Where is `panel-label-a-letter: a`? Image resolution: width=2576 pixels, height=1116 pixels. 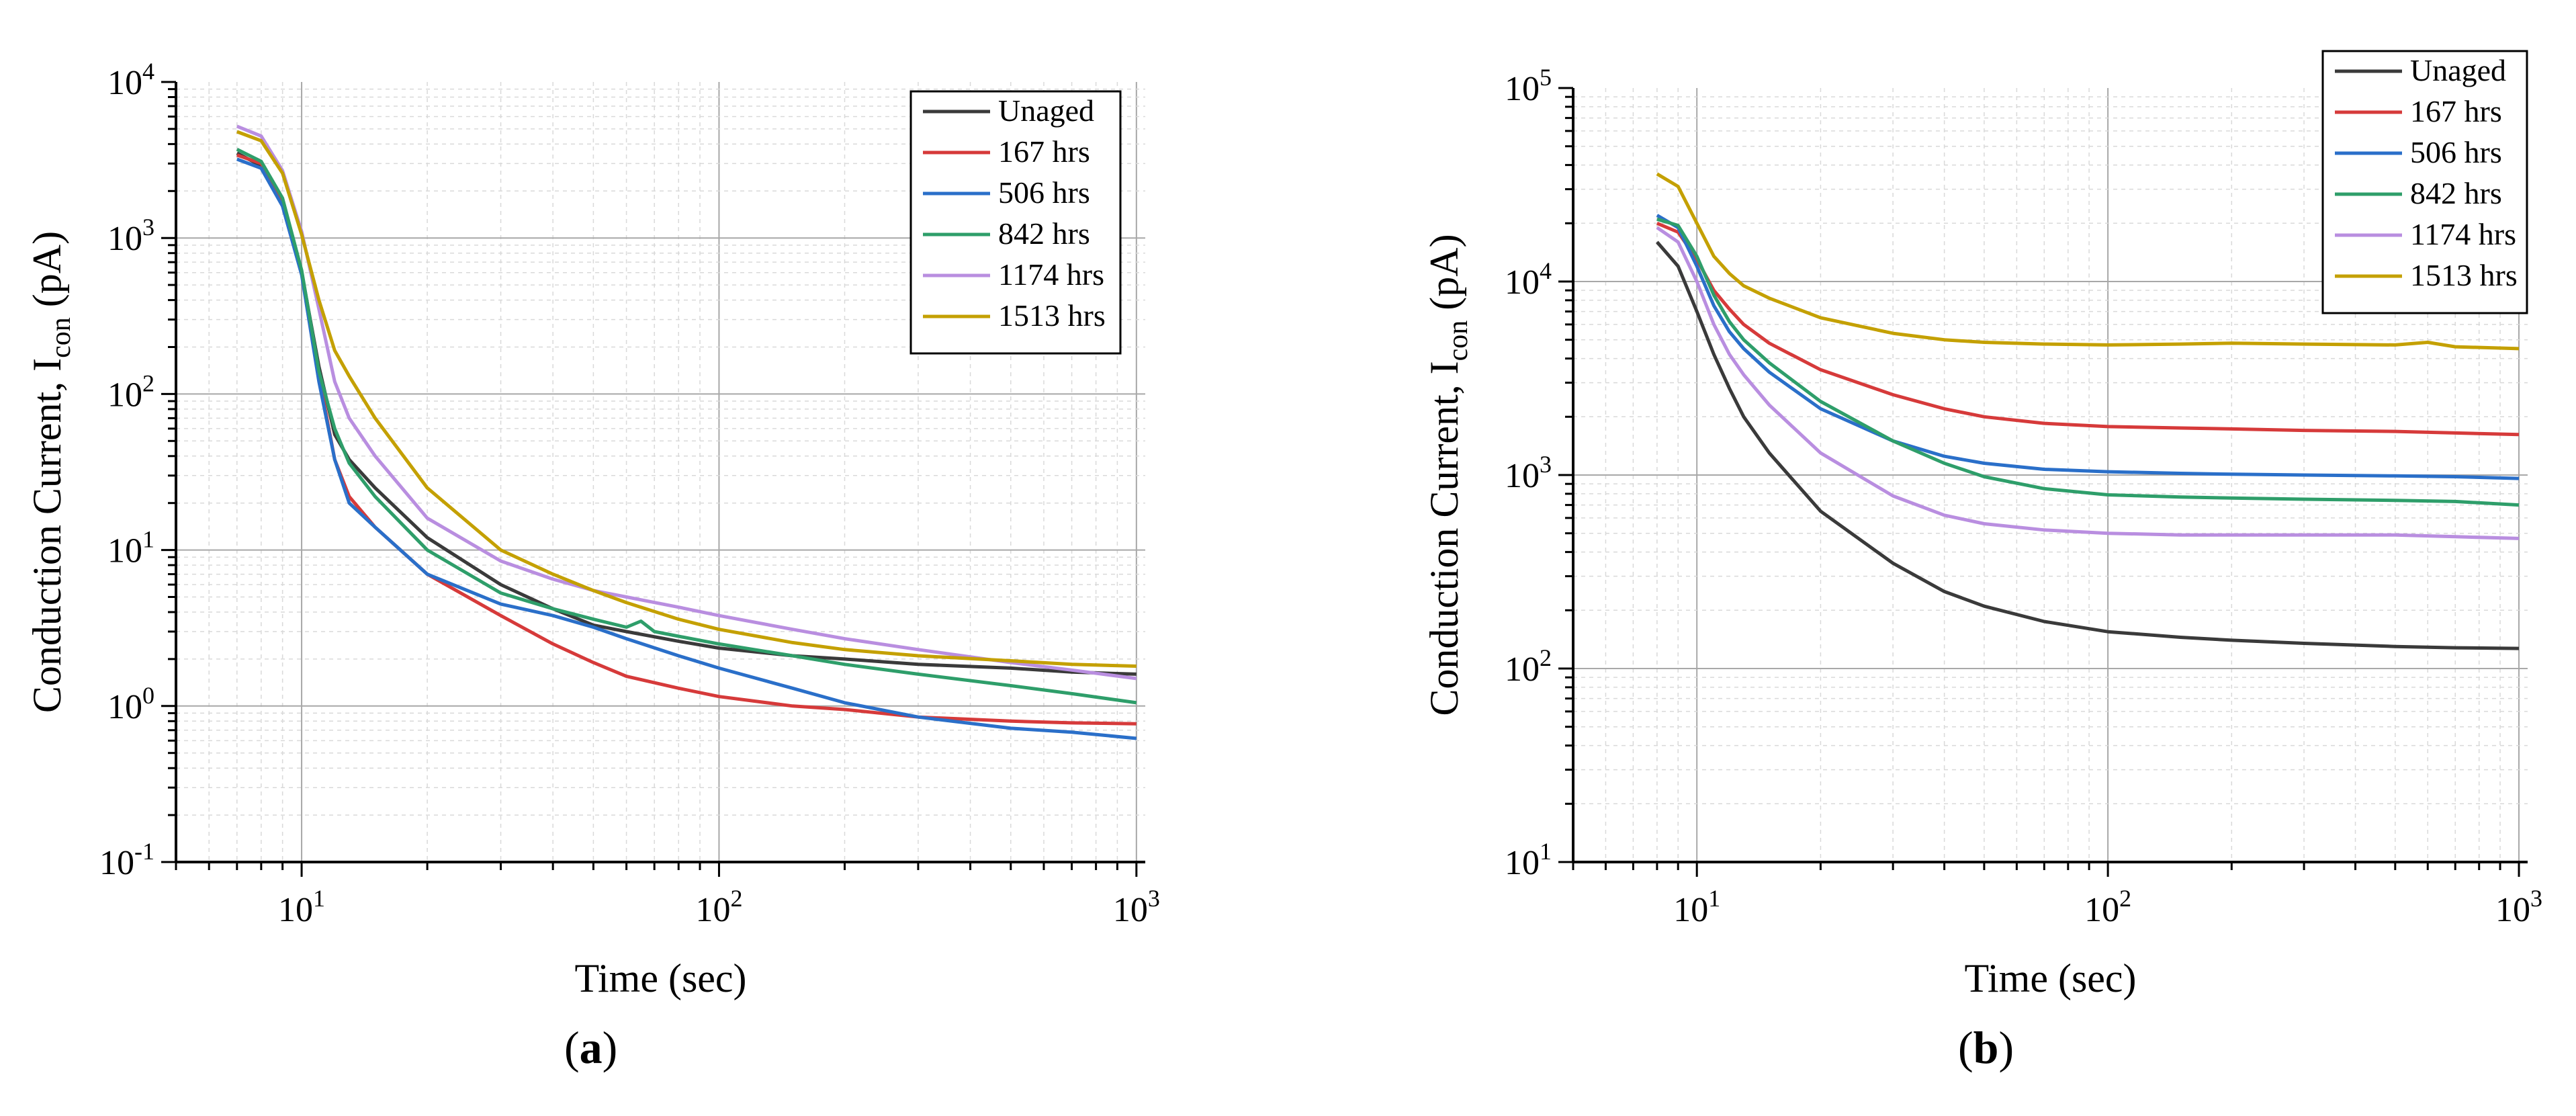 panel-label-a-letter: a is located at coordinates (591, 1047).